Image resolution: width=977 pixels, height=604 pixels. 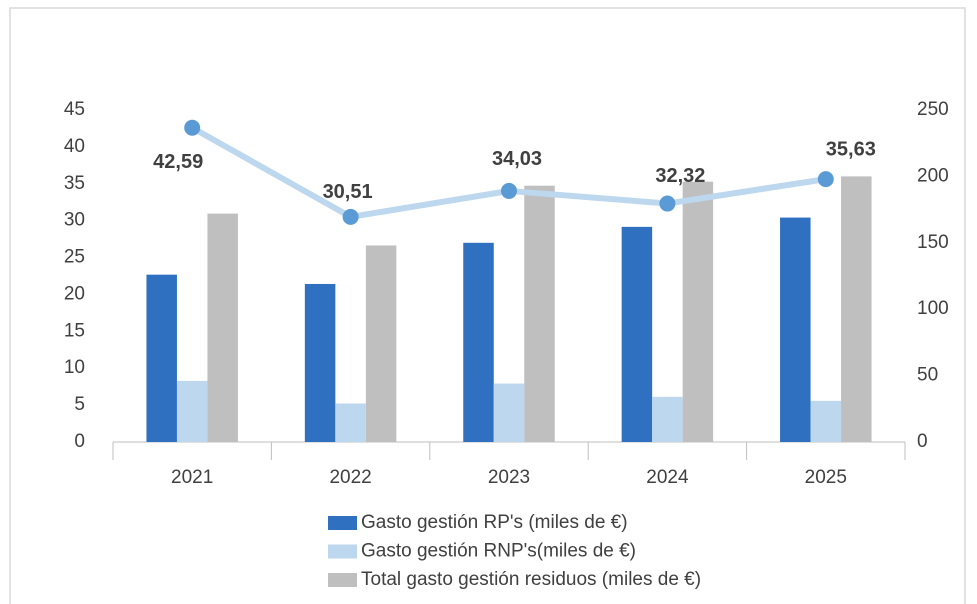 What do you see at coordinates (74, 257) in the screenshot?
I see `y-tick-label: 25` at bounding box center [74, 257].